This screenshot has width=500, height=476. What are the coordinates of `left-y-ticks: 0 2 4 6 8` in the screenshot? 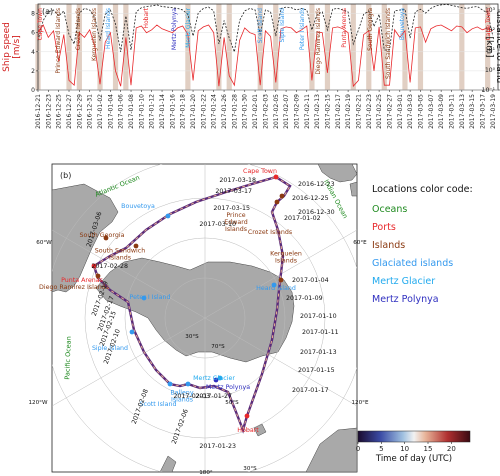 It's located at (34, 52).